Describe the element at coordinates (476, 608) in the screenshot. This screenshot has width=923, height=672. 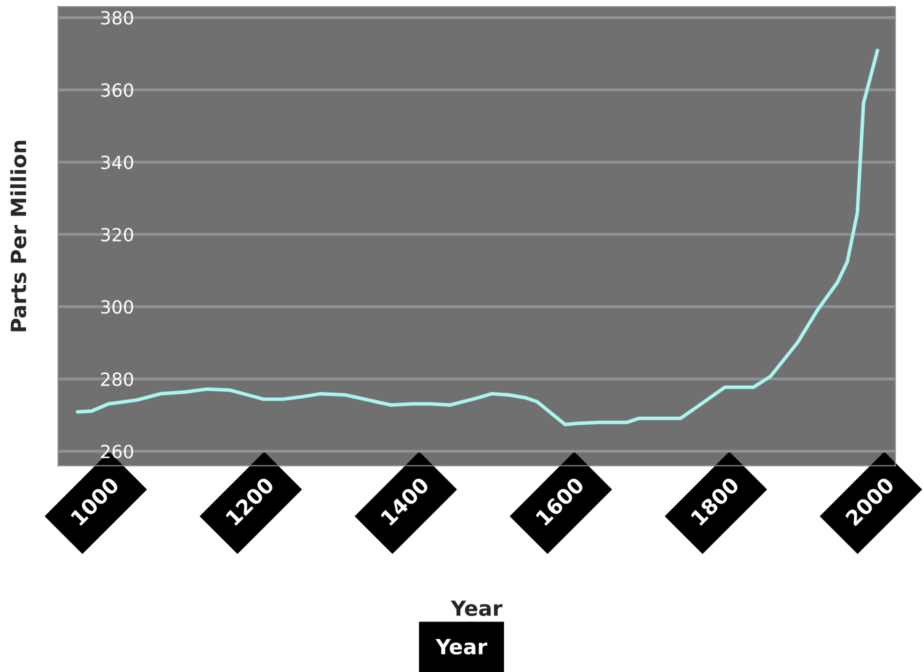
I see `x-axis-title: Year` at that location.